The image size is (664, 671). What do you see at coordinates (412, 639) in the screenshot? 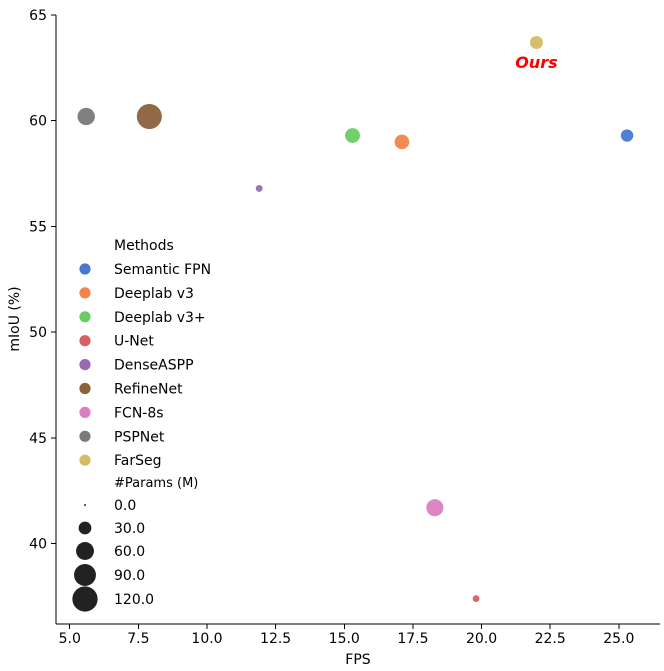
I see `x-tick-label: 17.5` at bounding box center [412, 639].